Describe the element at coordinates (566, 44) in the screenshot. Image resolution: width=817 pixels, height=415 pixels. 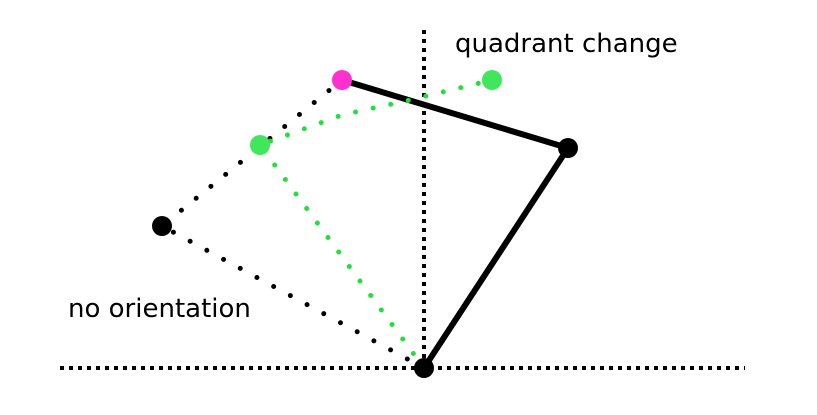
I see `quadrant-change-label: quadrant change` at that location.